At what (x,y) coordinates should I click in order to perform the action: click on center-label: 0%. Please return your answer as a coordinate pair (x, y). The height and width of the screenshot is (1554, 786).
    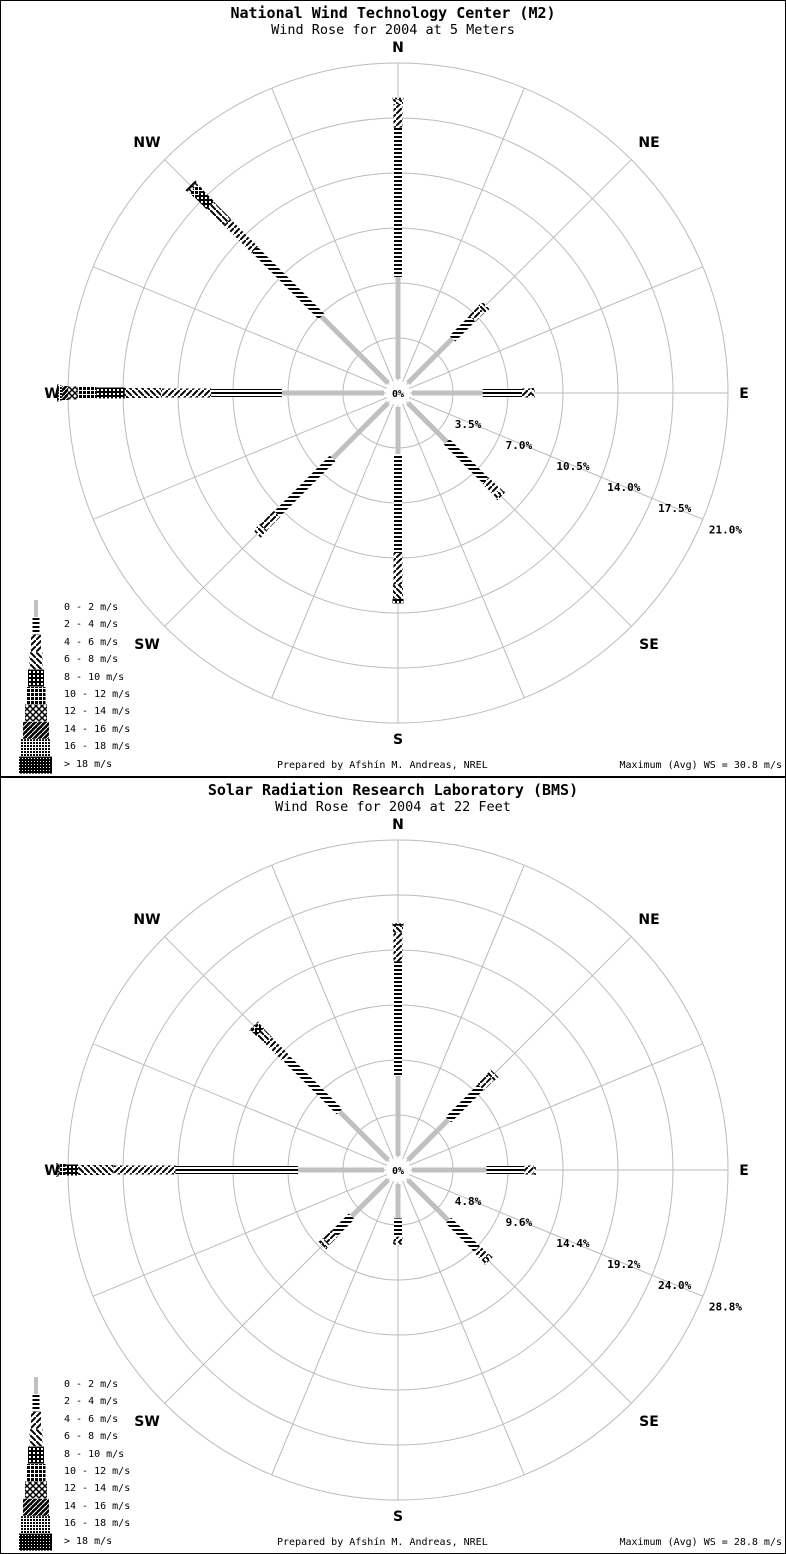
    Looking at the image, I should click on (398, 1171).